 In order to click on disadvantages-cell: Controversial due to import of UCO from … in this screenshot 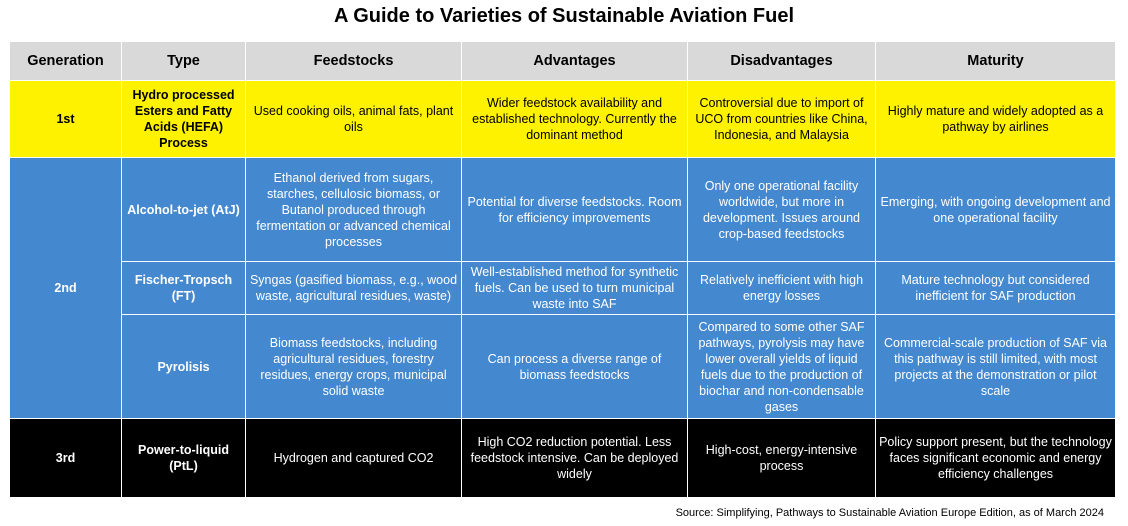, I will do `click(781, 119)`.